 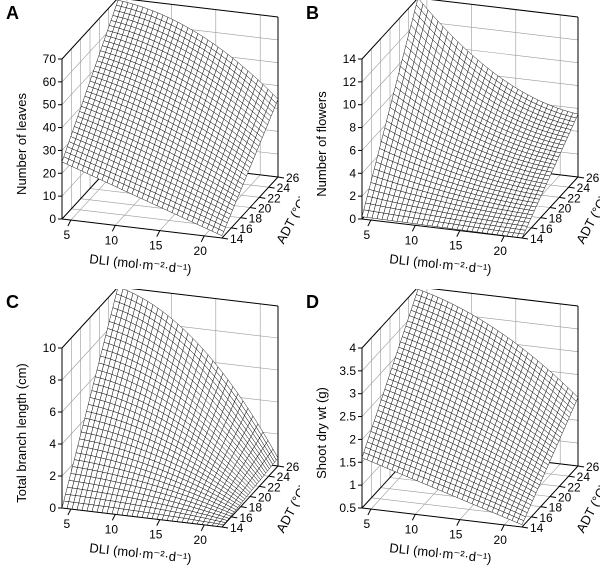 I want to click on z-tick-label: 40, so click(x=50, y=128).